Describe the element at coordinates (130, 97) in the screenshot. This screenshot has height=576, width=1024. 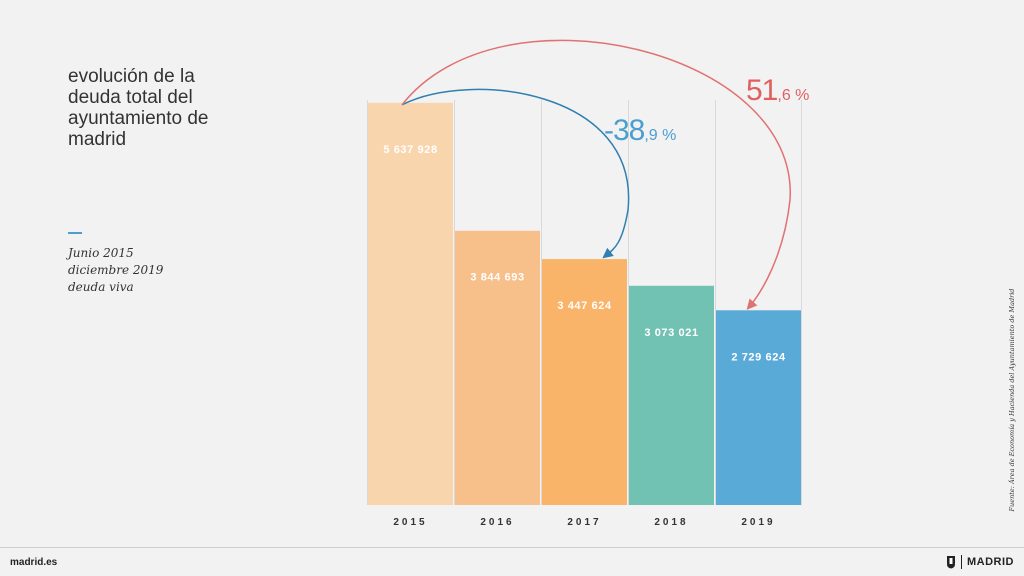
I see `title-line: deuda total del` at that location.